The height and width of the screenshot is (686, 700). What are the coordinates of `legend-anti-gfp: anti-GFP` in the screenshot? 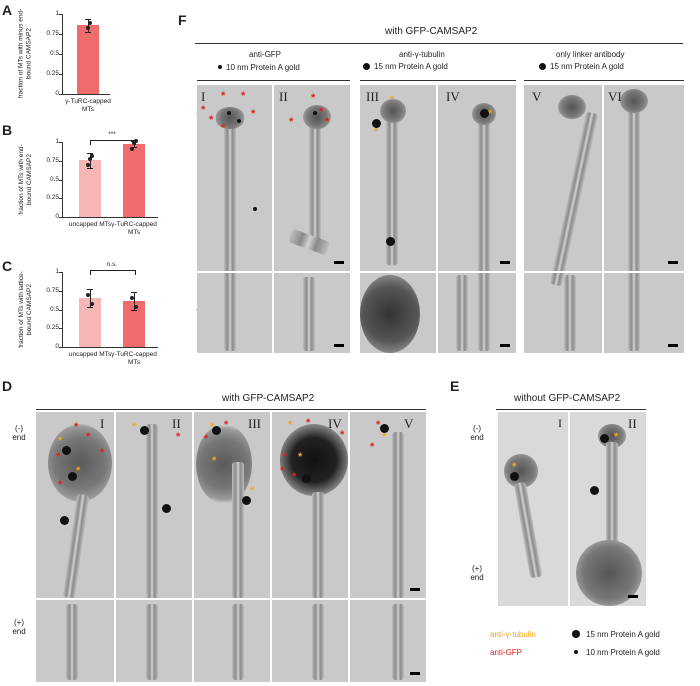 It's located at (506, 652).